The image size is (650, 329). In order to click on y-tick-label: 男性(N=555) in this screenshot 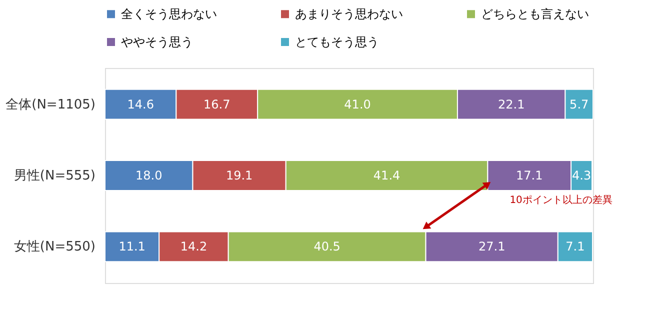, I will do `click(55, 176)`.